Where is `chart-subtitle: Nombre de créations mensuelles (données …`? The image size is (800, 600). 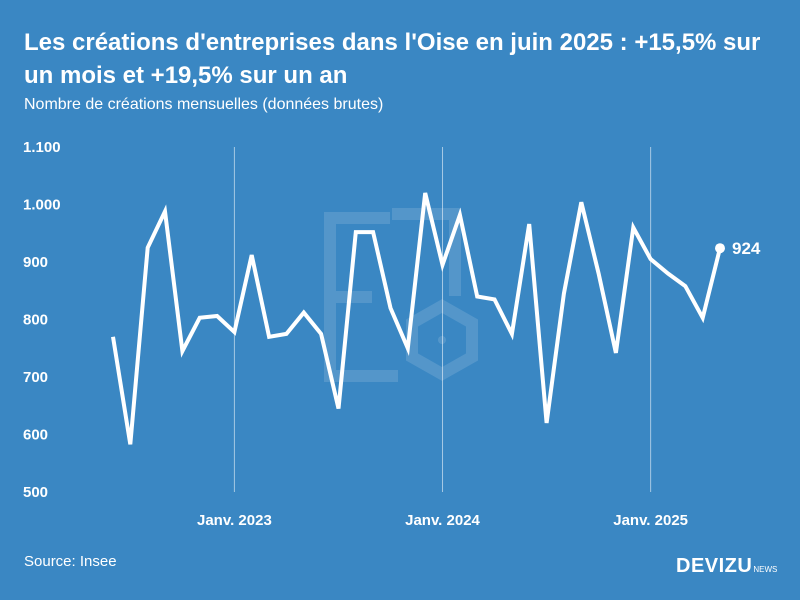 chart-subtitle: Nombre de créations mensuelles (données … is located at coordinates (204, 104).